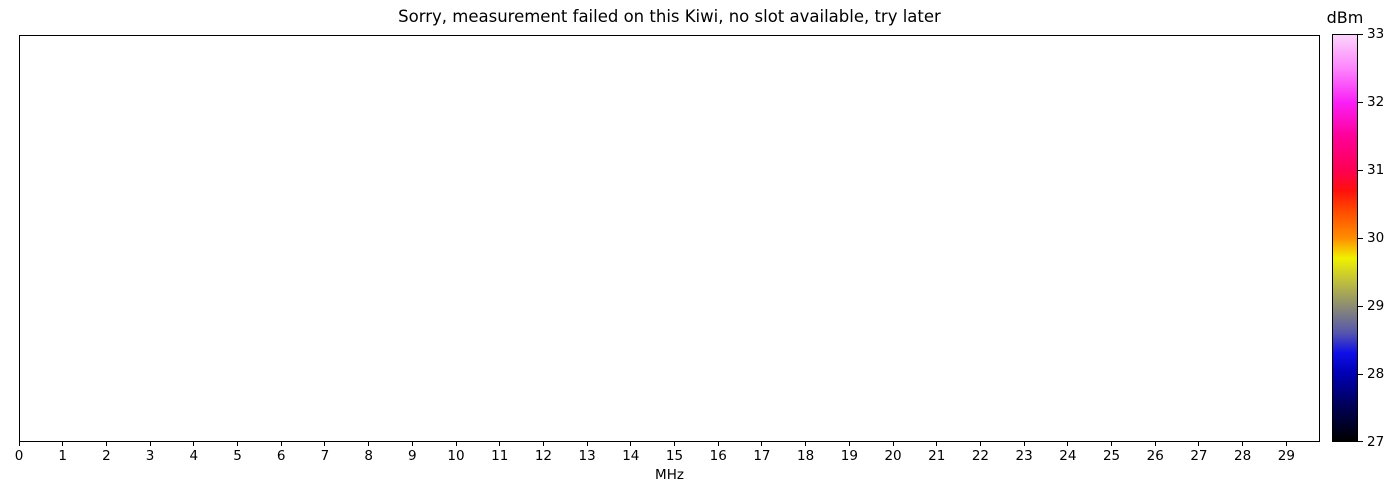 Image resolution: width=1400 pixels, height=500 pixels. What do you see at coordinates (1286, 456) in the screenshot?
I see `x-tick-label: 29` at bounding box center [1286, 456].